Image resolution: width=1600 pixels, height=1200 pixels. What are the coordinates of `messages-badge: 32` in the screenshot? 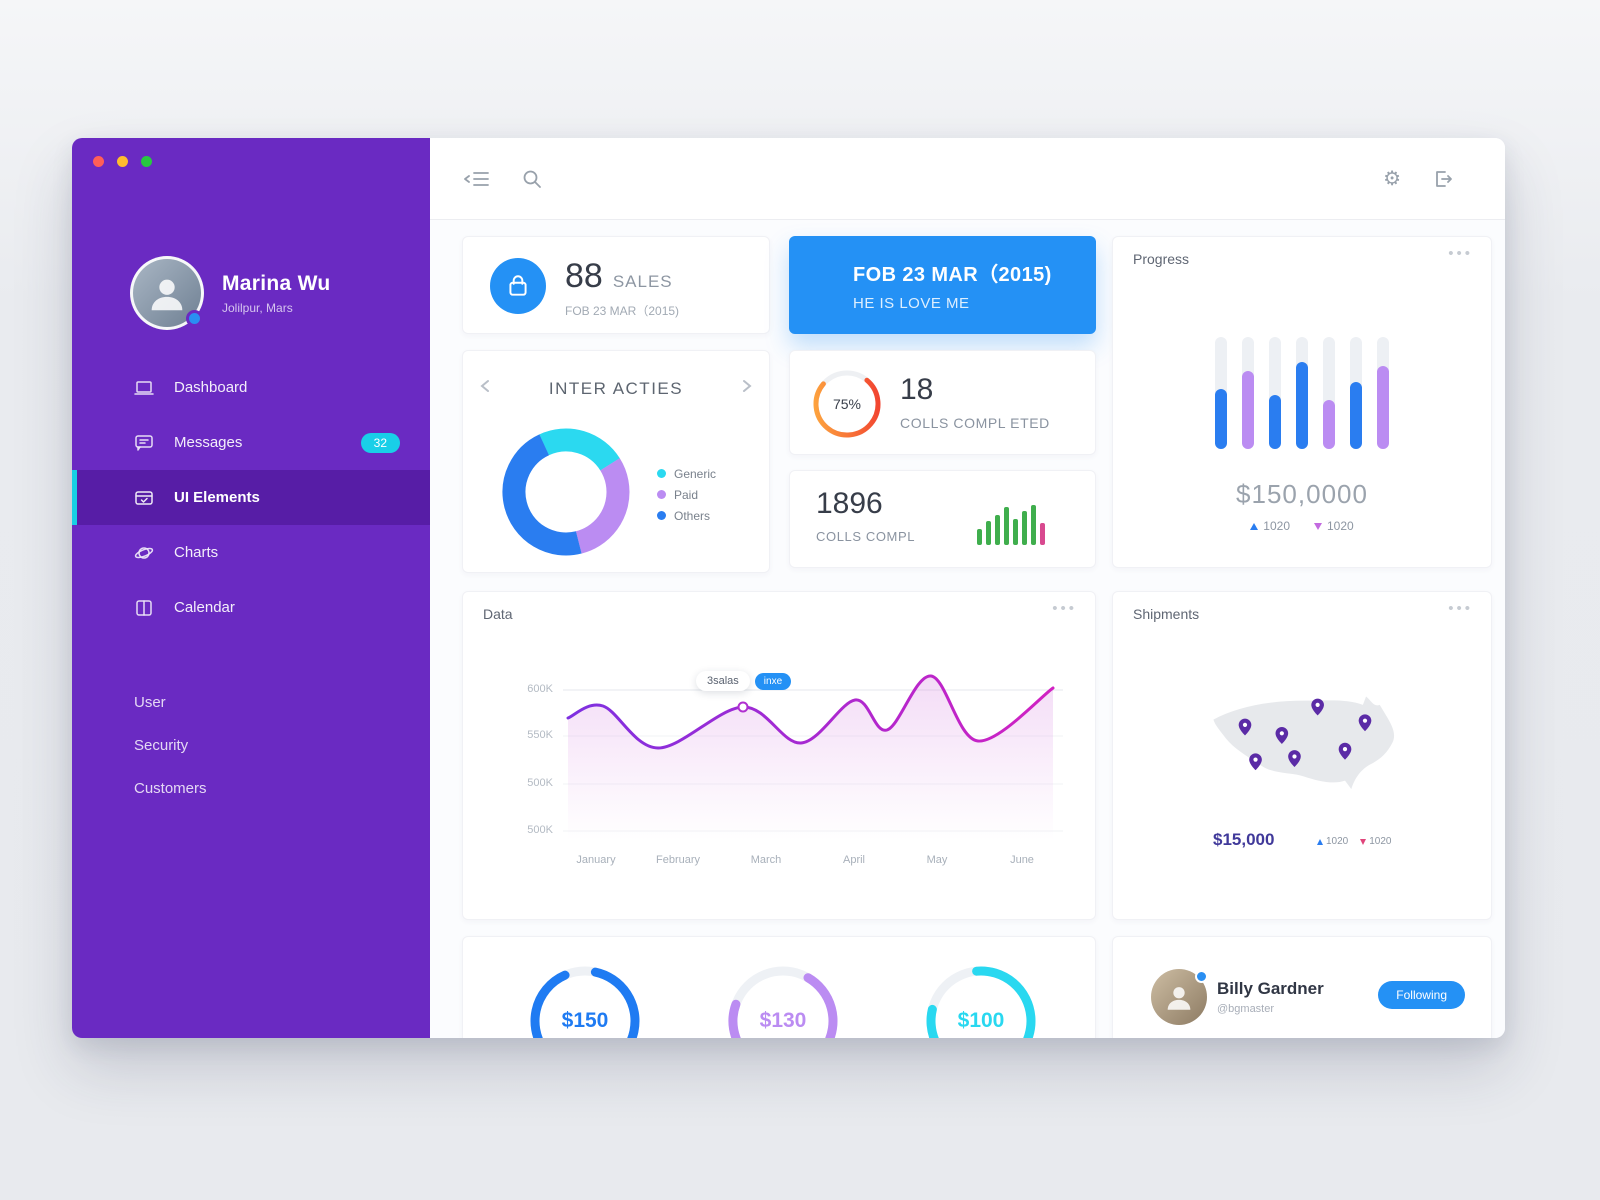 It's located at (380, 442).